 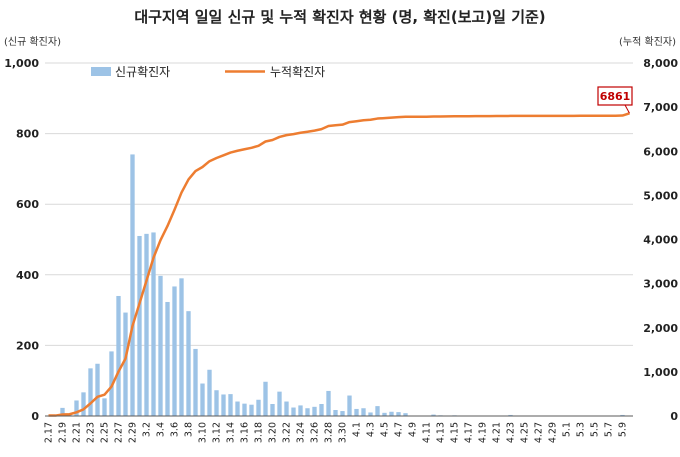 I want to click on x-tick-label: 3.12, so click(x=217, y=432).